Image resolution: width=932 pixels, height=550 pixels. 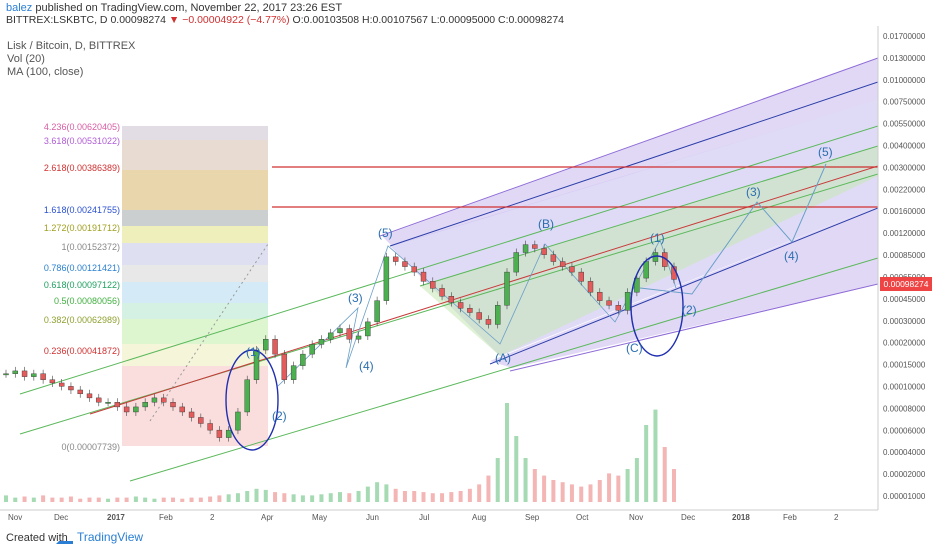 What do you see at coordinates (340, 452) in the screenshot?
I see `volume-series` at bounding box center [340, 452].